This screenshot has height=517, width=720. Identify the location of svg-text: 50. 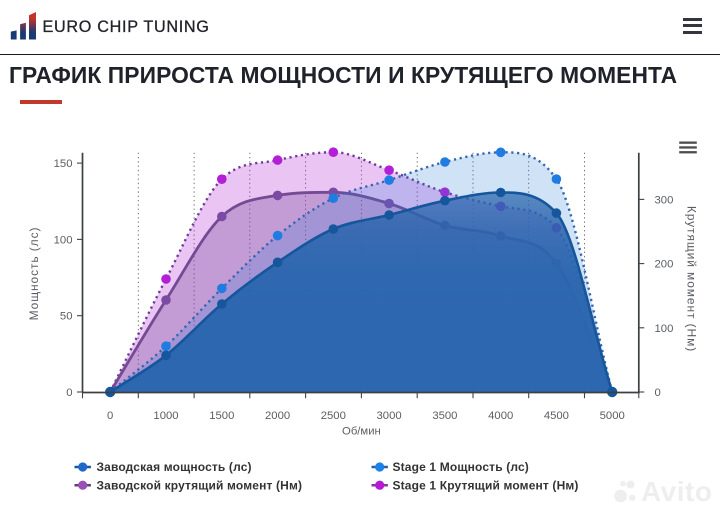
(66, 317).